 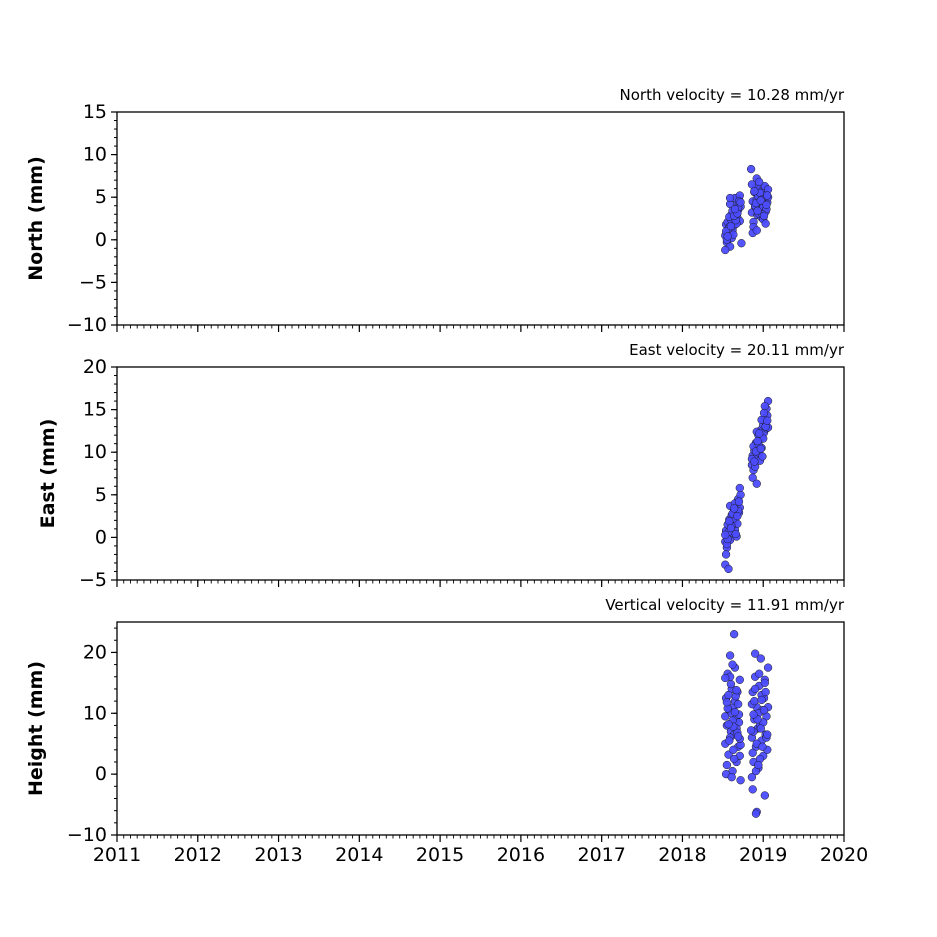 What do you see at coordinates (36, 218) in the screenshot?
I see `north-axis-label: North (mm)` at bounding box center [36, 218].